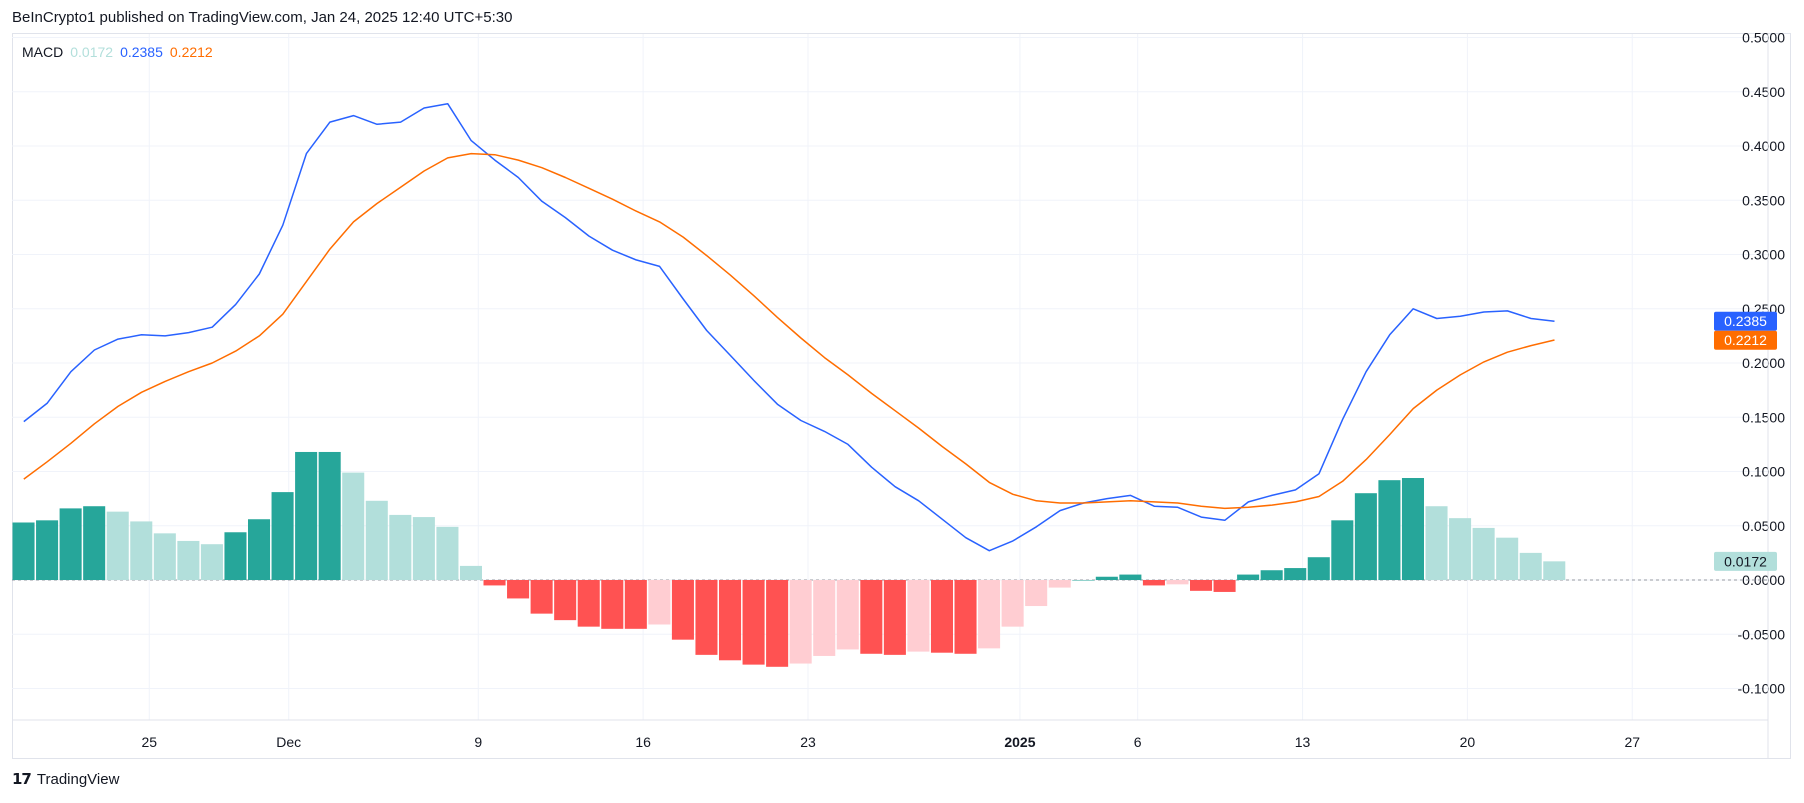  What do you see at coordinates (191, 52) in the screenshot?
I see `legend-signal-value: 0.2212` at bounding box center [191, 52].